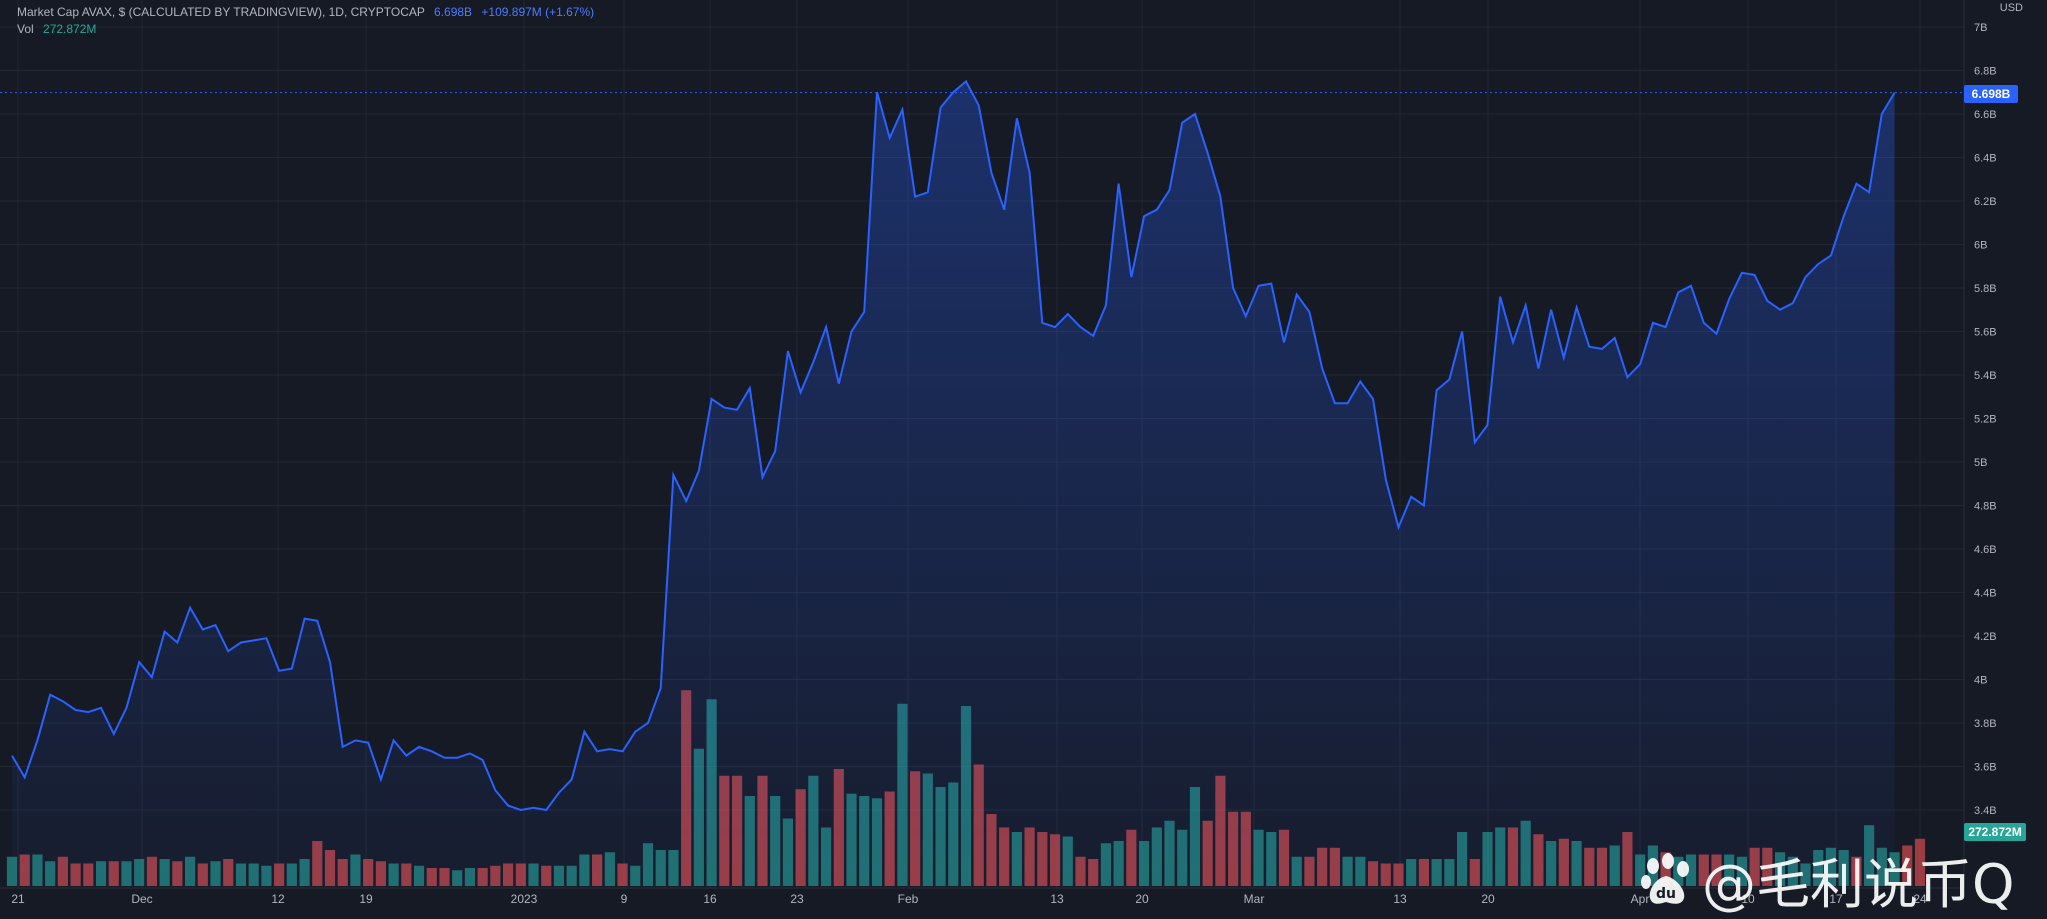 The width and height of the screenshot is (2047, 919). I want to click on y-tick-label: 4.2B, so click(1985, 637).